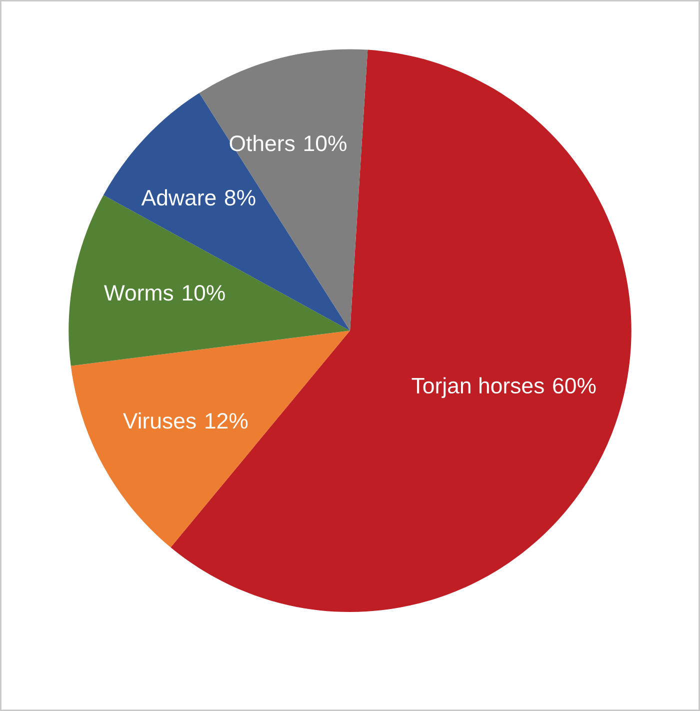  I want to click on slice-label: Viruses, so click(159, 420).